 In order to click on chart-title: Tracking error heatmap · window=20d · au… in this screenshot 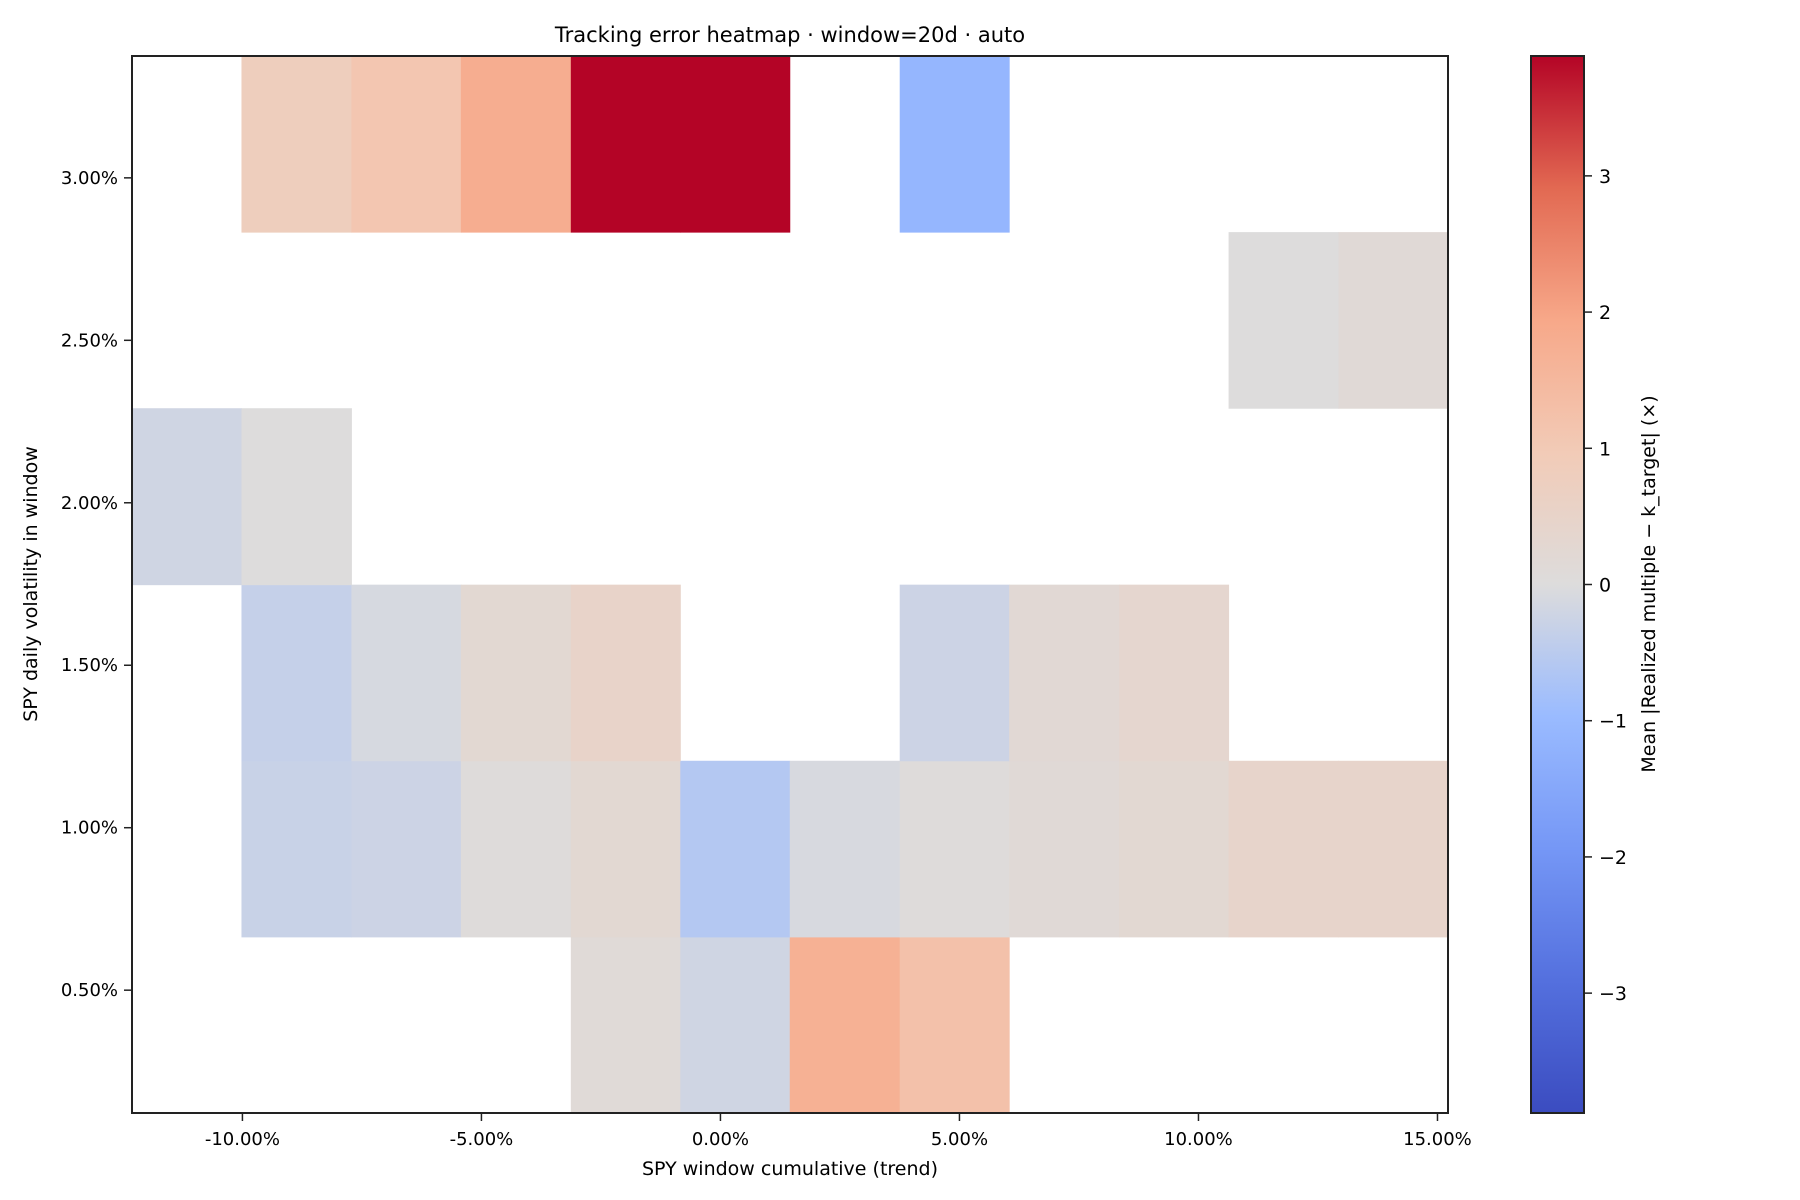, I will do `click(789, 35)`.